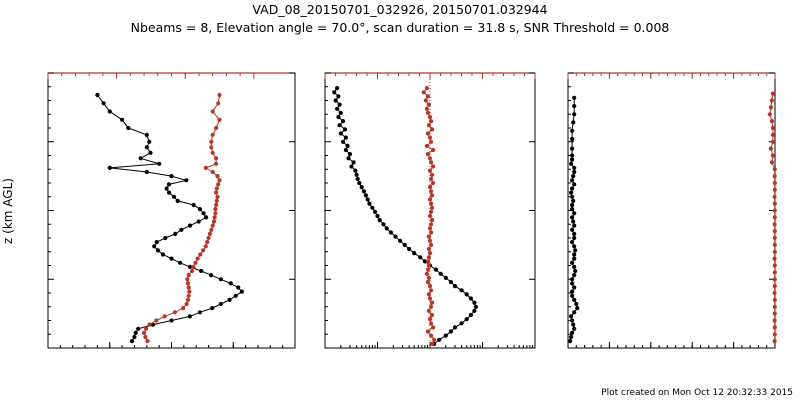 This screenshot has height=400, width=800. Describe the element at coordinates (8, 211) in the screenshot. I see `y-axis-label: z (km AGL)` at that location.